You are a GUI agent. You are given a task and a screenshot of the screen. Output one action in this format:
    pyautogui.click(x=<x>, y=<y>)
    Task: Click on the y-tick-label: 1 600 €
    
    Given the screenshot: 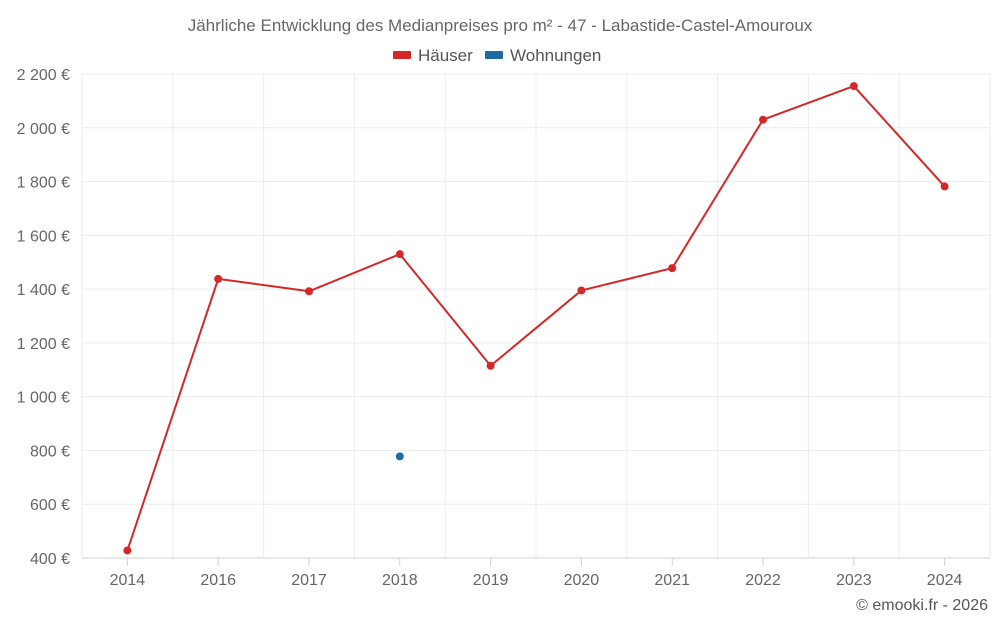 What is the action you would take?
    pyautogui.click(x=43, y=236)
    